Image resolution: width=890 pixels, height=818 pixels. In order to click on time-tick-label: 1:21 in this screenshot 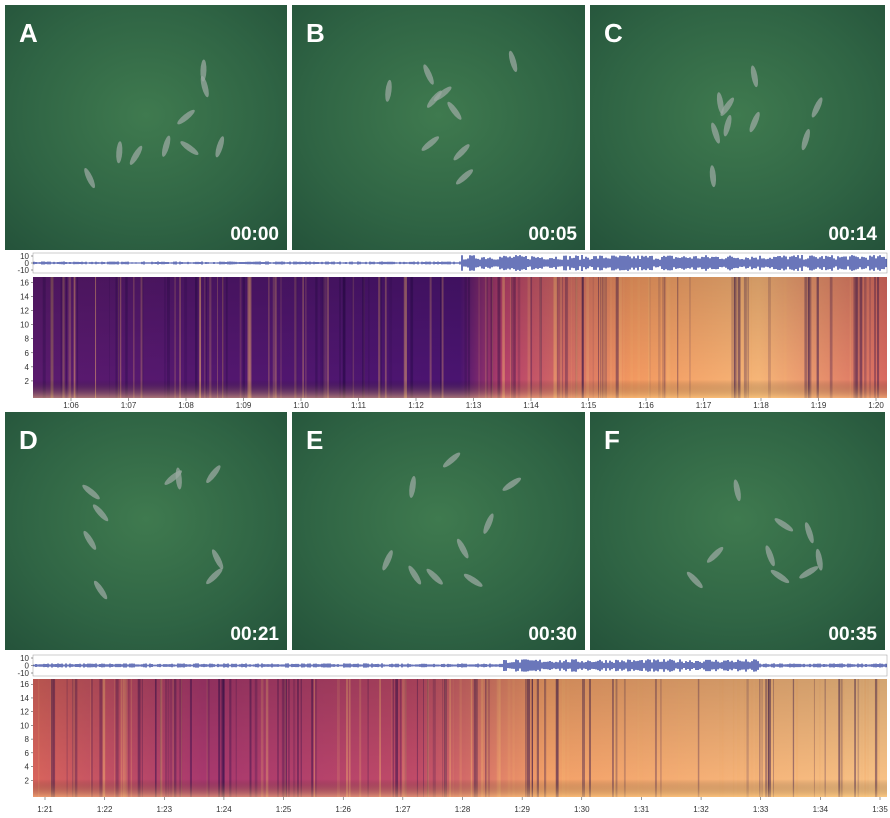, I will do `click(45, 809)`.